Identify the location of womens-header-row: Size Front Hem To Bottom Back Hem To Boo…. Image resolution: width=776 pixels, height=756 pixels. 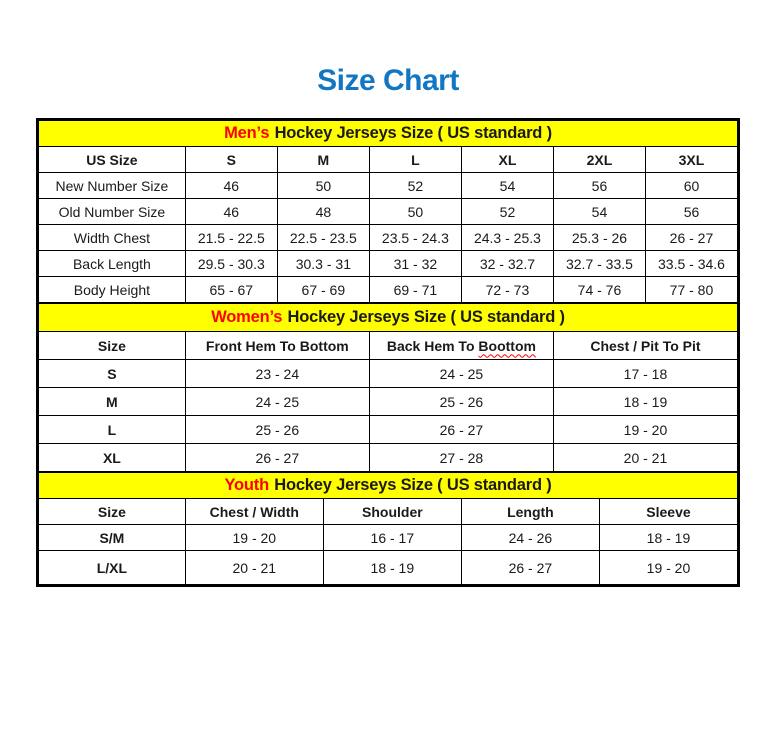
(388, 345).